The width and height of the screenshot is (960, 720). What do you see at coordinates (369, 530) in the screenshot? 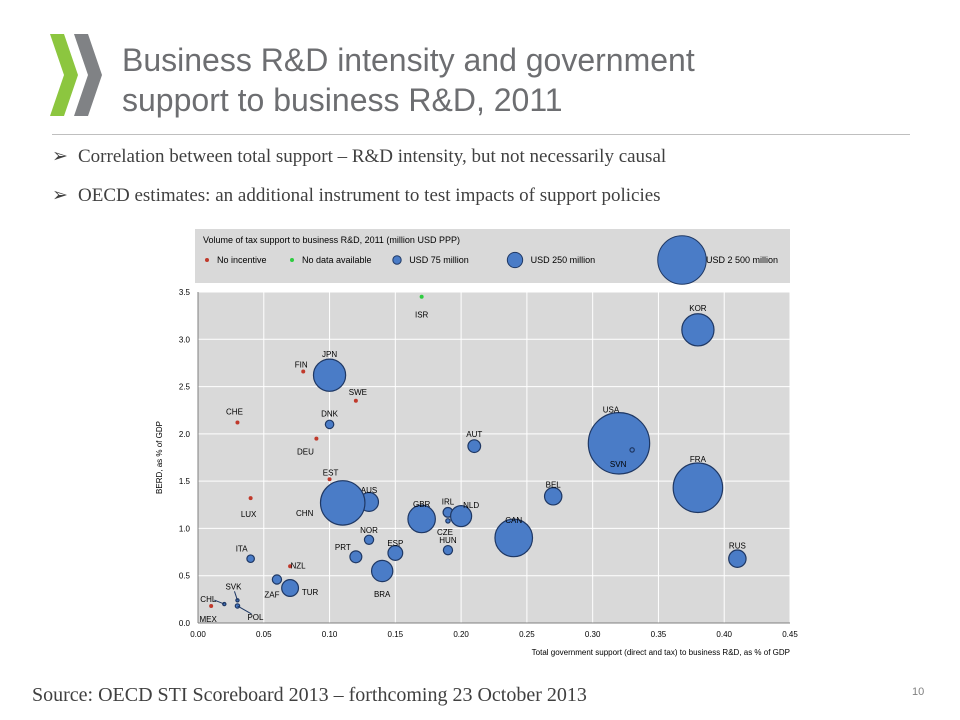
I see `point-label-nor: NOR` at bounding box center [369, 530].